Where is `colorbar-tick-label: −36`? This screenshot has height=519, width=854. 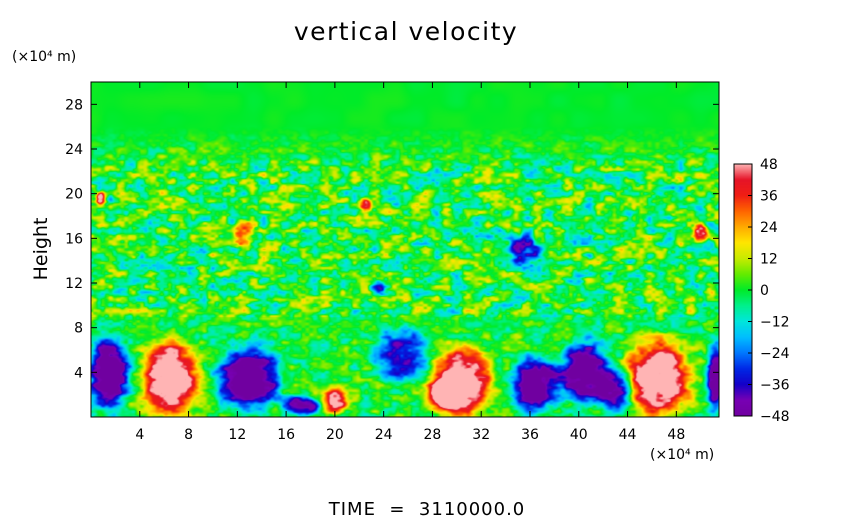 colorbar-tick-label: −36 is located at coordinates (775, 386).